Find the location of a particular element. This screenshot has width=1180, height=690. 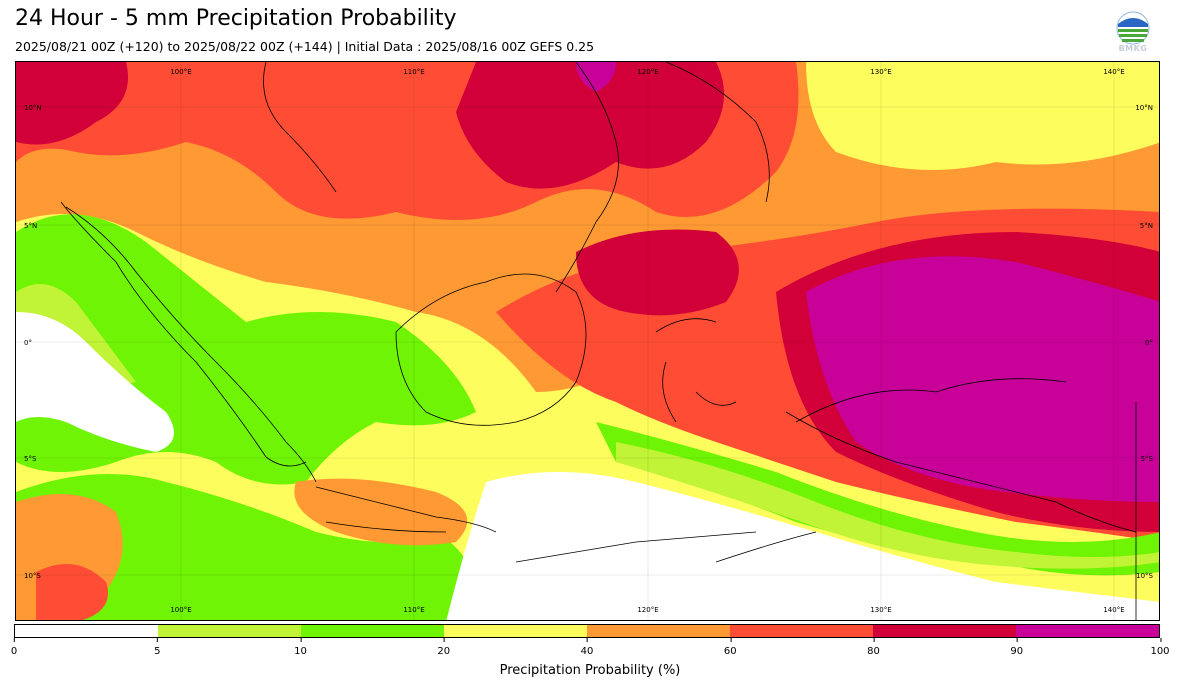

field-orange-java is located at coordinates (381, 512).